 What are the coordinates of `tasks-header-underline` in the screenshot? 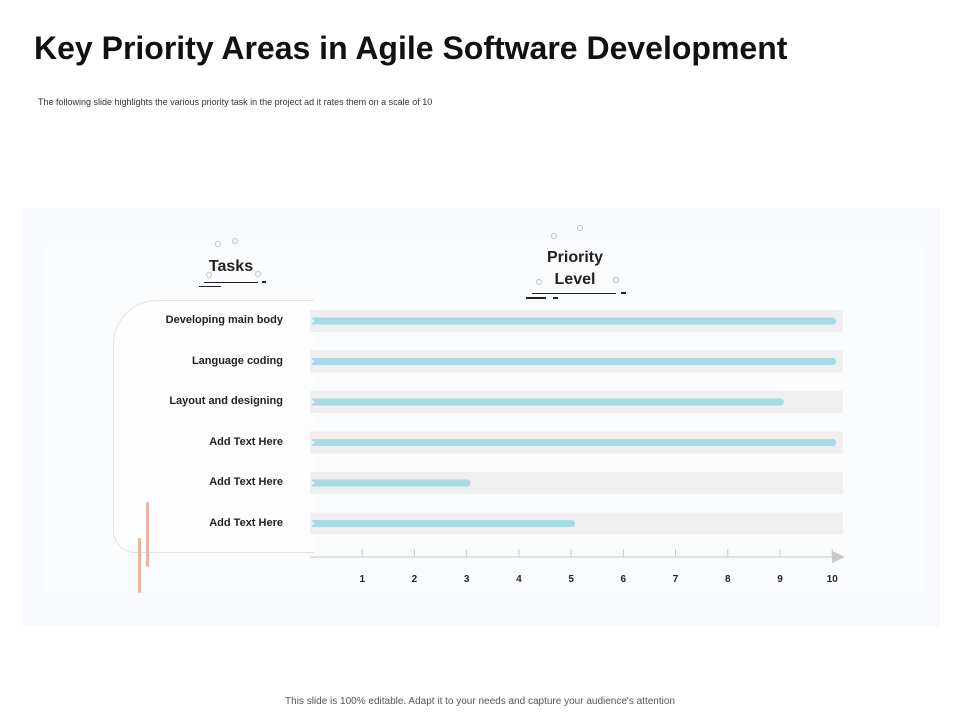 It's located at (231, 282).